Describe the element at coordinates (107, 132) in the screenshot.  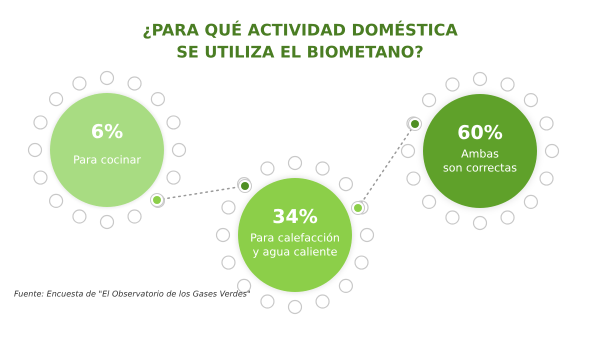
I see `data-label: 6%` at that location.